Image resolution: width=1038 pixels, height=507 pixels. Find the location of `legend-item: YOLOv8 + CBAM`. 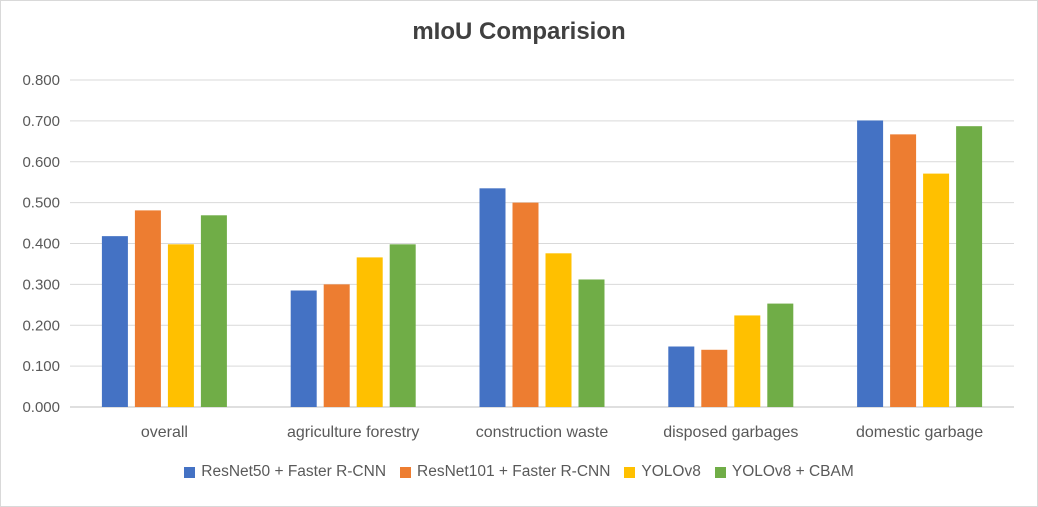

legend-item: YOLOv8 + CBAM is located at coordinates (784, 472).